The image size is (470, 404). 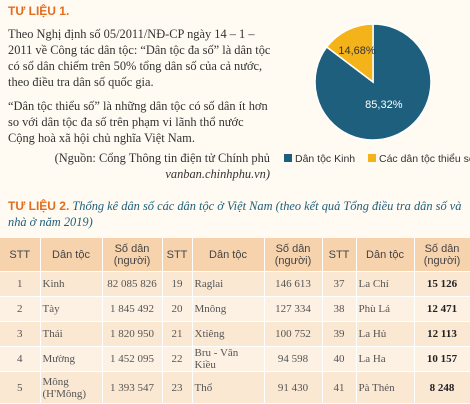 What do you see at coordinates (293, 309) in the screenshot?
I see `table-cell: 127 334` at bounding box center [293, 309].